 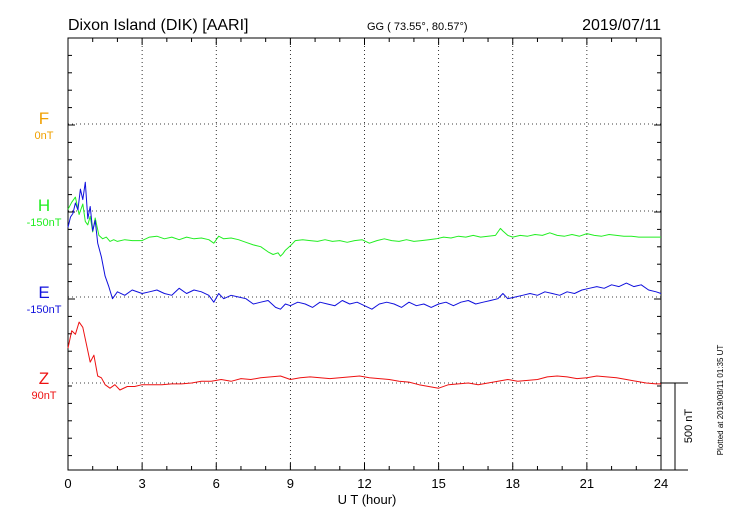 I want to click on channel-name-z: Z, so click(x=44, y=378).